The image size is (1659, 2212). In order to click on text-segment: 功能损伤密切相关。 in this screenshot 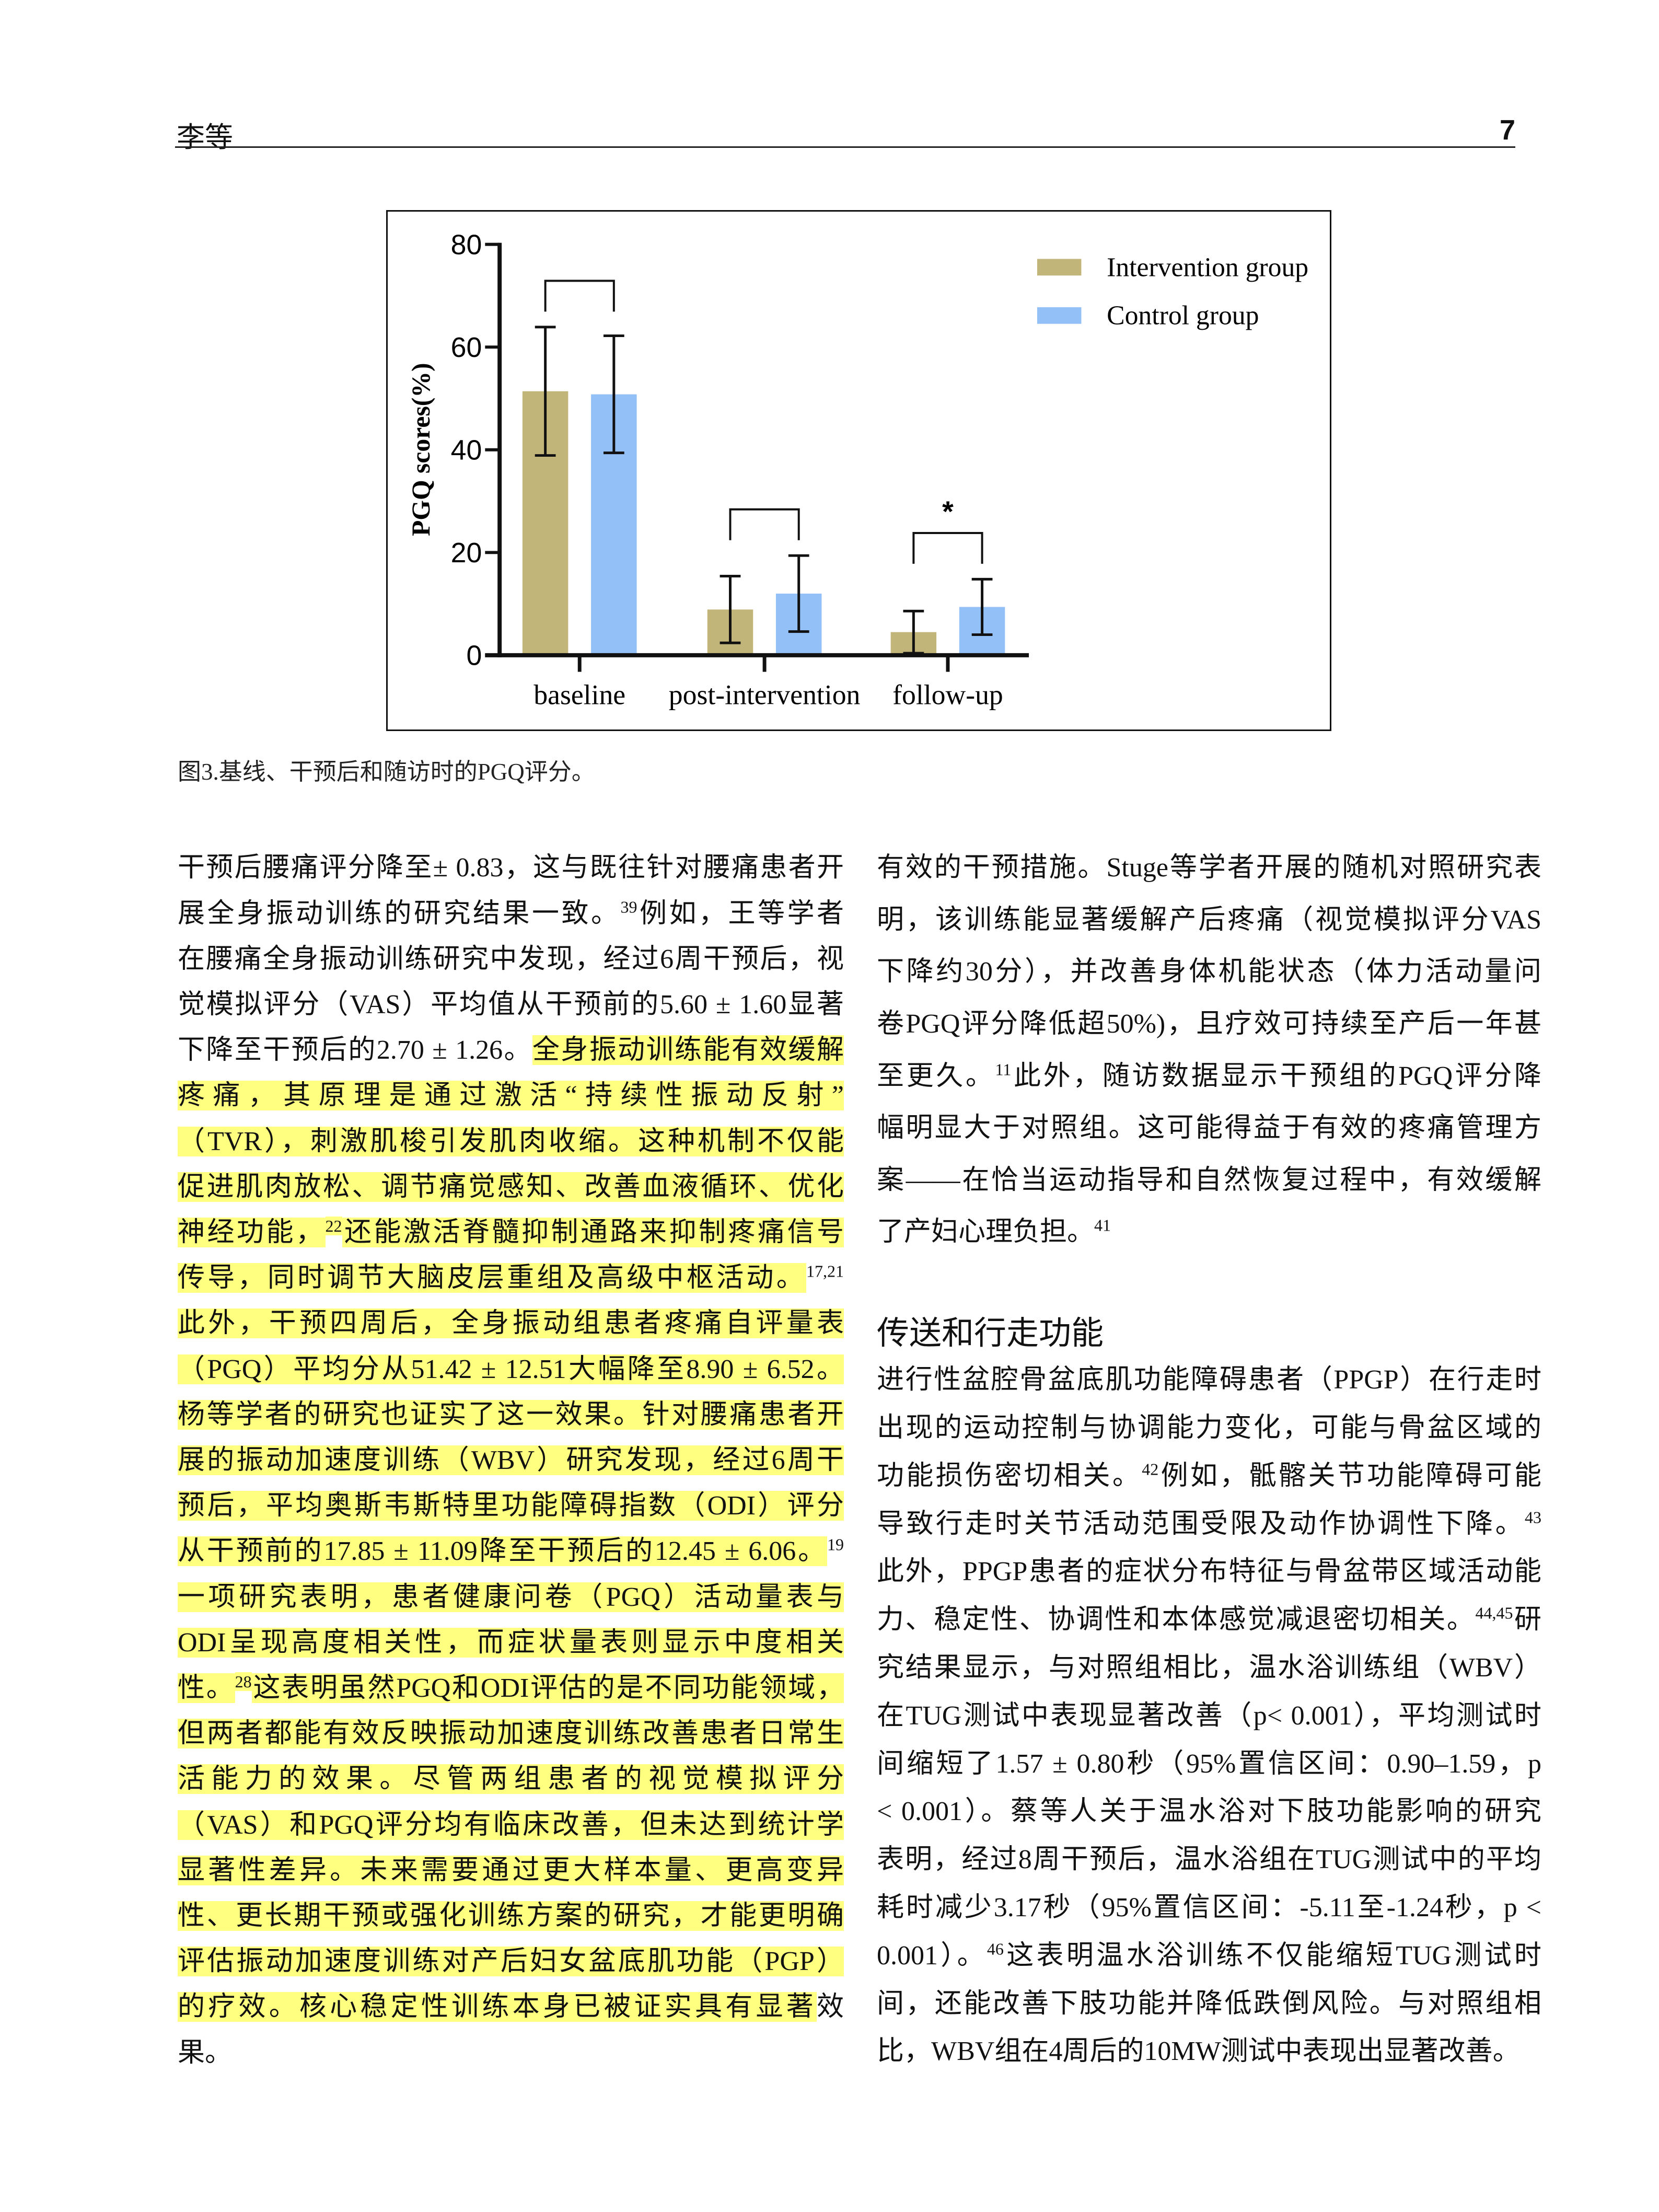, I will do `click(1009, 1476)`.